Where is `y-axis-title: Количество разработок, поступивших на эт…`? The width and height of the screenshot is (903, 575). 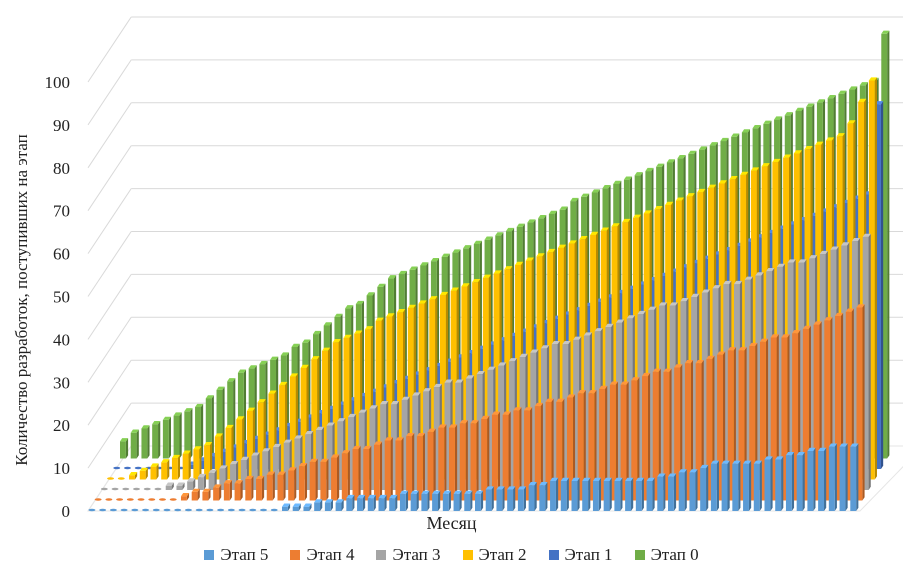
y-axis-title: Количество разработок, поступивших на эт… is located at coordinates (21, 300).